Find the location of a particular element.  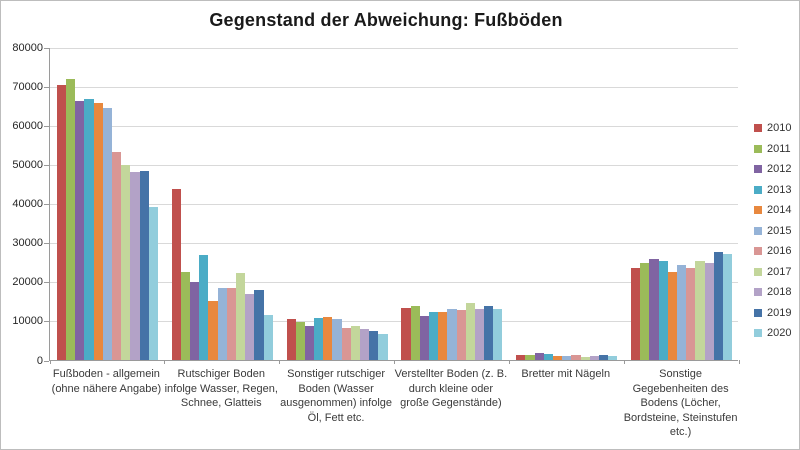

chart-title: Gegenstand der Abweichung: Fußböden is located at coordinates (386, 20).